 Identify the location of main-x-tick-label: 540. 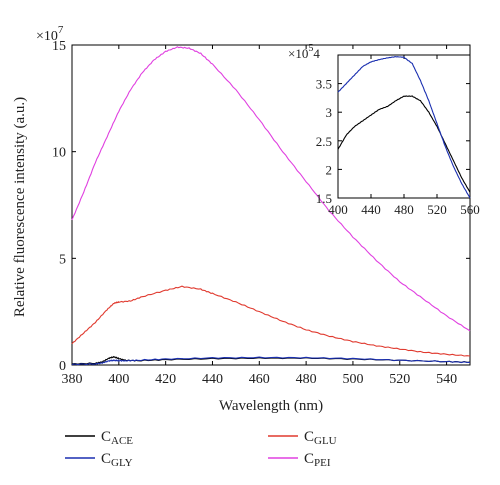
(446, 379).